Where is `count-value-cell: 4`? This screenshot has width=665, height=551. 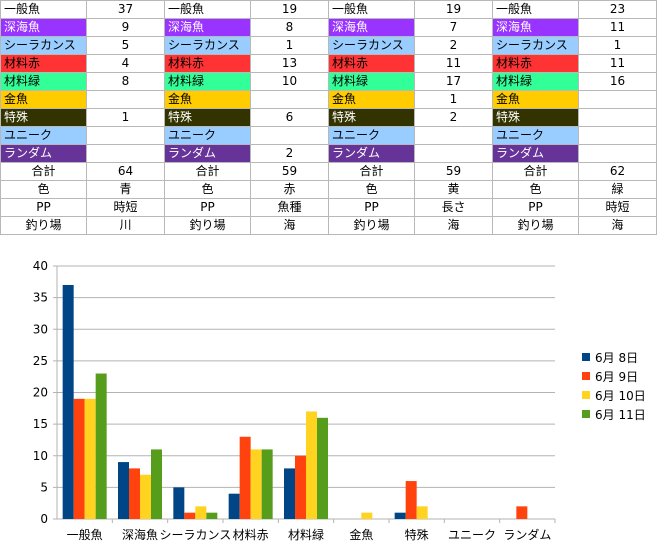 count-value-cell: 4 is located at coordinates (125, 63).